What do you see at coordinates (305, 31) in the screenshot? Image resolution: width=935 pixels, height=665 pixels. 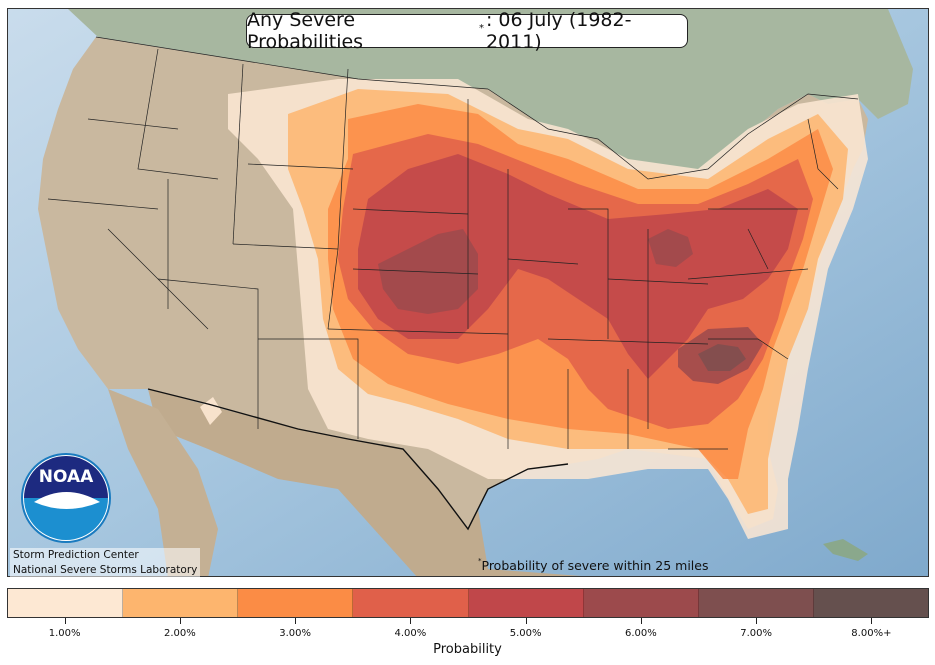 I see `title-main: Any Severe Probabilities` at bounding box center [305, 31].